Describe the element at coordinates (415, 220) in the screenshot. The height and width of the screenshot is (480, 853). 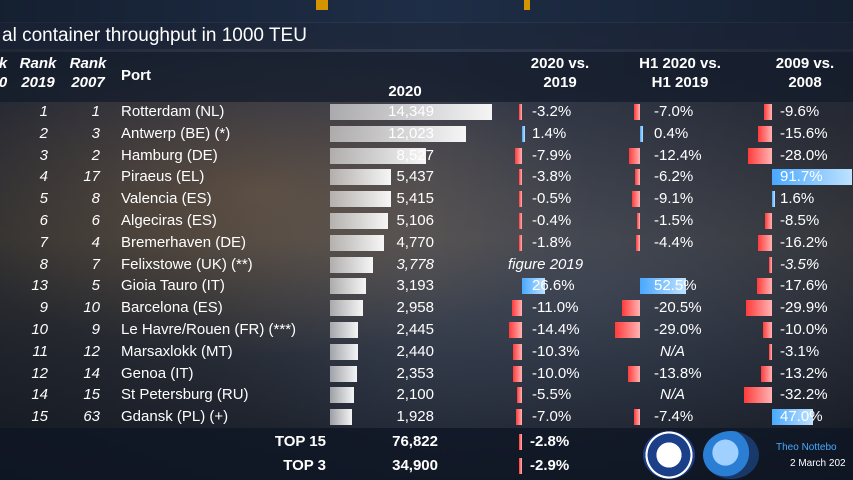
I see `value-2020: 5,106` at that location.